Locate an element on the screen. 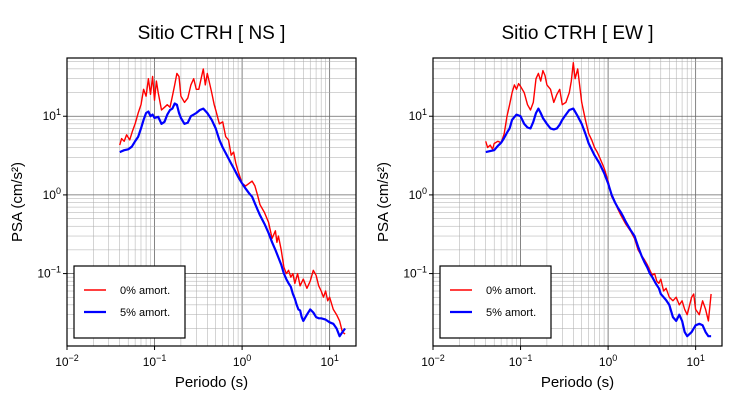 Image resolution: width=730 pixels, height=400 pixels. chart-title: Sitio CTRH [ EW ] is located at coordinates (577, 33).